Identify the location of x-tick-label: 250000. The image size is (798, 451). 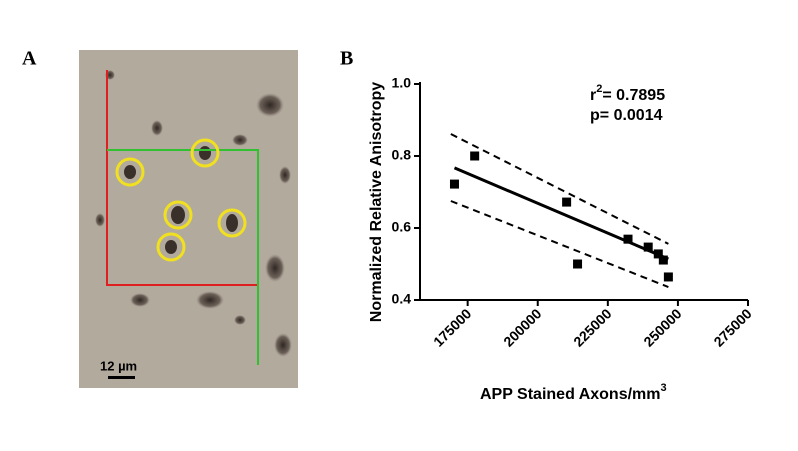
(662, 327).